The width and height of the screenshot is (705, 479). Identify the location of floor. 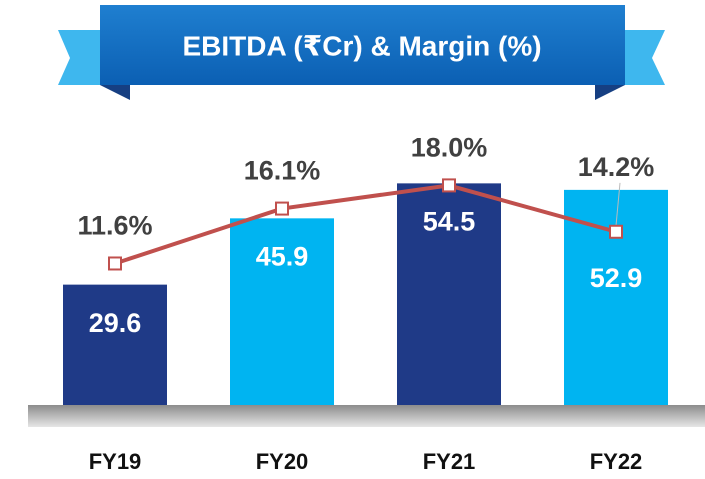
(366, 416).